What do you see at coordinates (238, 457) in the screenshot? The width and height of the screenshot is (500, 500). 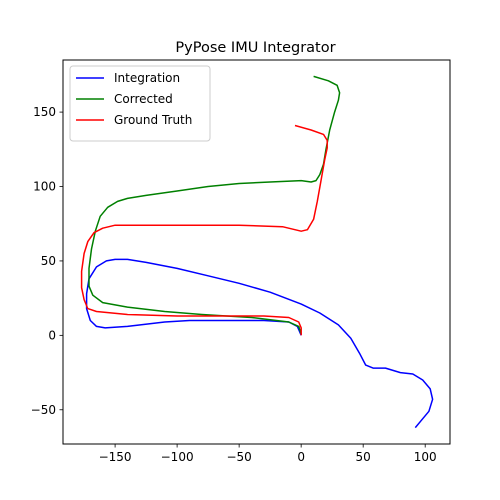 I see `x-tick-label: −50` at bounding box center [238, 457].